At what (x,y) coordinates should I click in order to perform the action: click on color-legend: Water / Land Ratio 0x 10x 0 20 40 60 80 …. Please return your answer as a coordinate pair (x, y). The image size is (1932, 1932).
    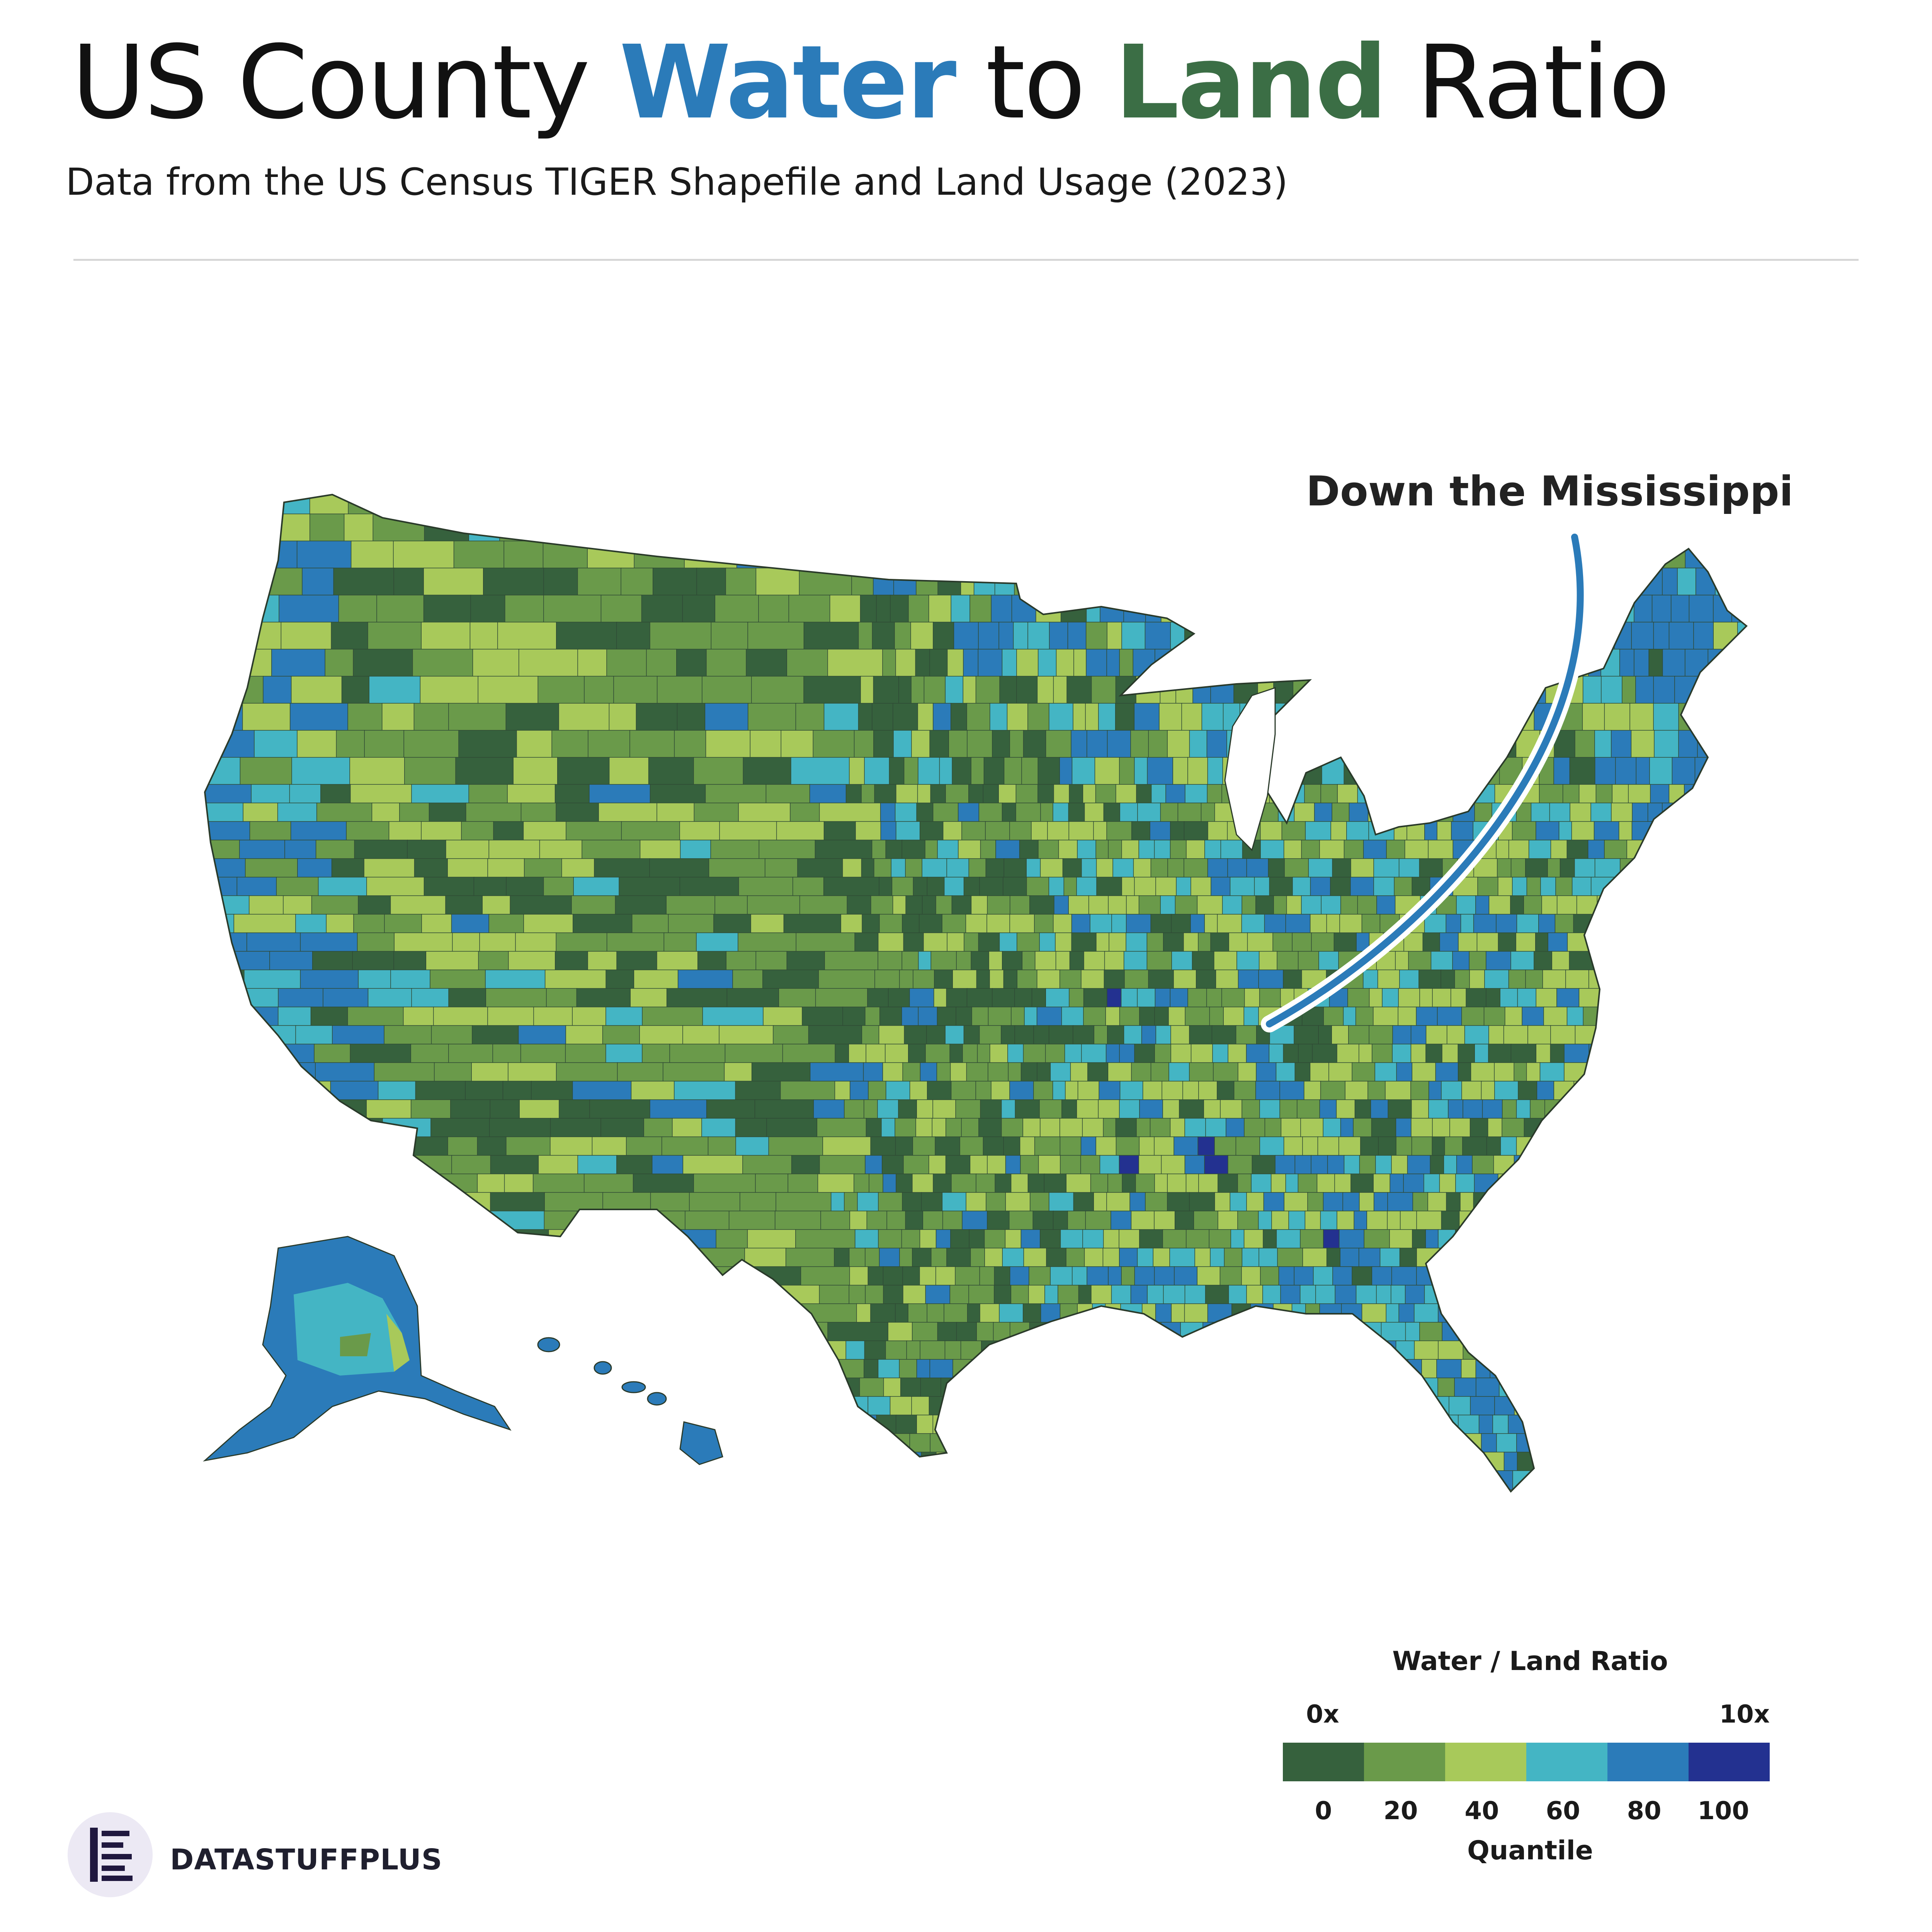
    Looking at the image, I should click on (1530, 1756).